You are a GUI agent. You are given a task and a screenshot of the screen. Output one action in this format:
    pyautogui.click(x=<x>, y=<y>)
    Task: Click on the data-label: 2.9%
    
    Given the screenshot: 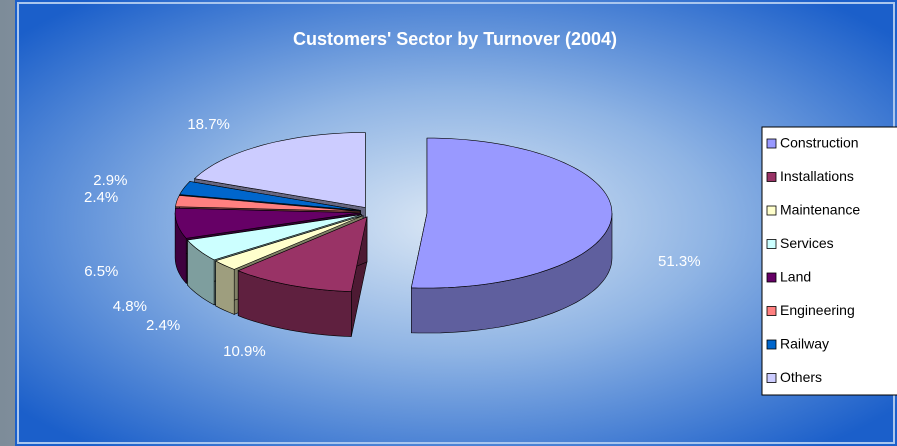 What is the action you would take?
    pyautogui.click(x=110, y=180)
    